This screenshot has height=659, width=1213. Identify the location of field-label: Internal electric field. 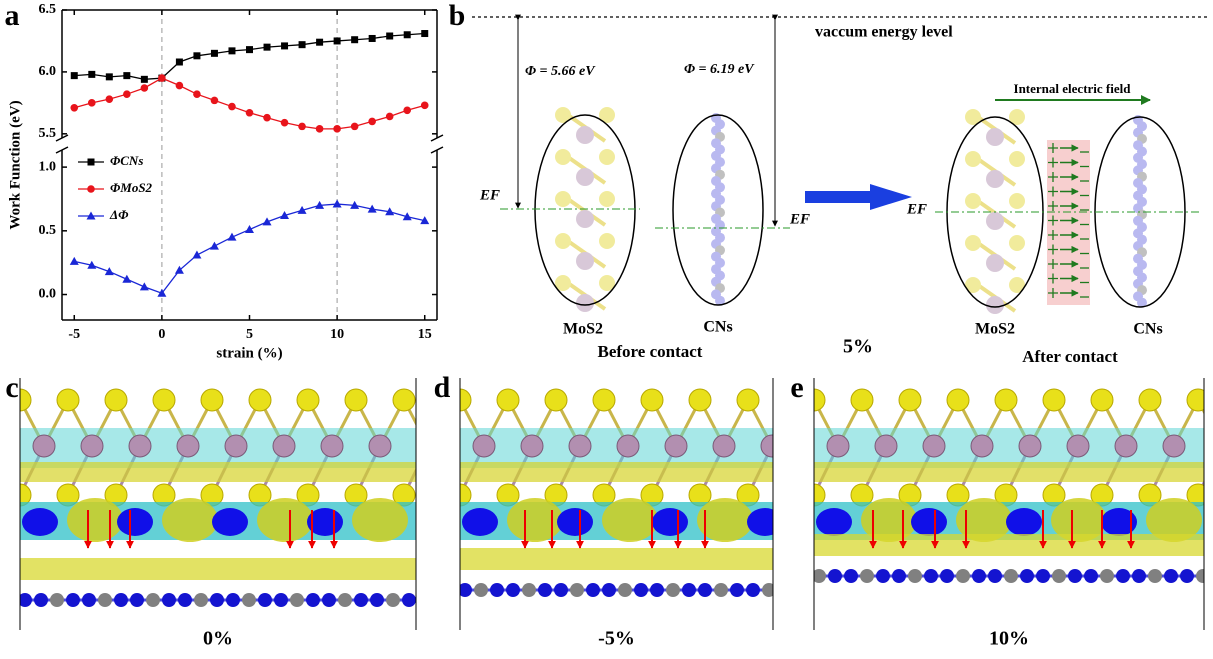
(1073, 88).